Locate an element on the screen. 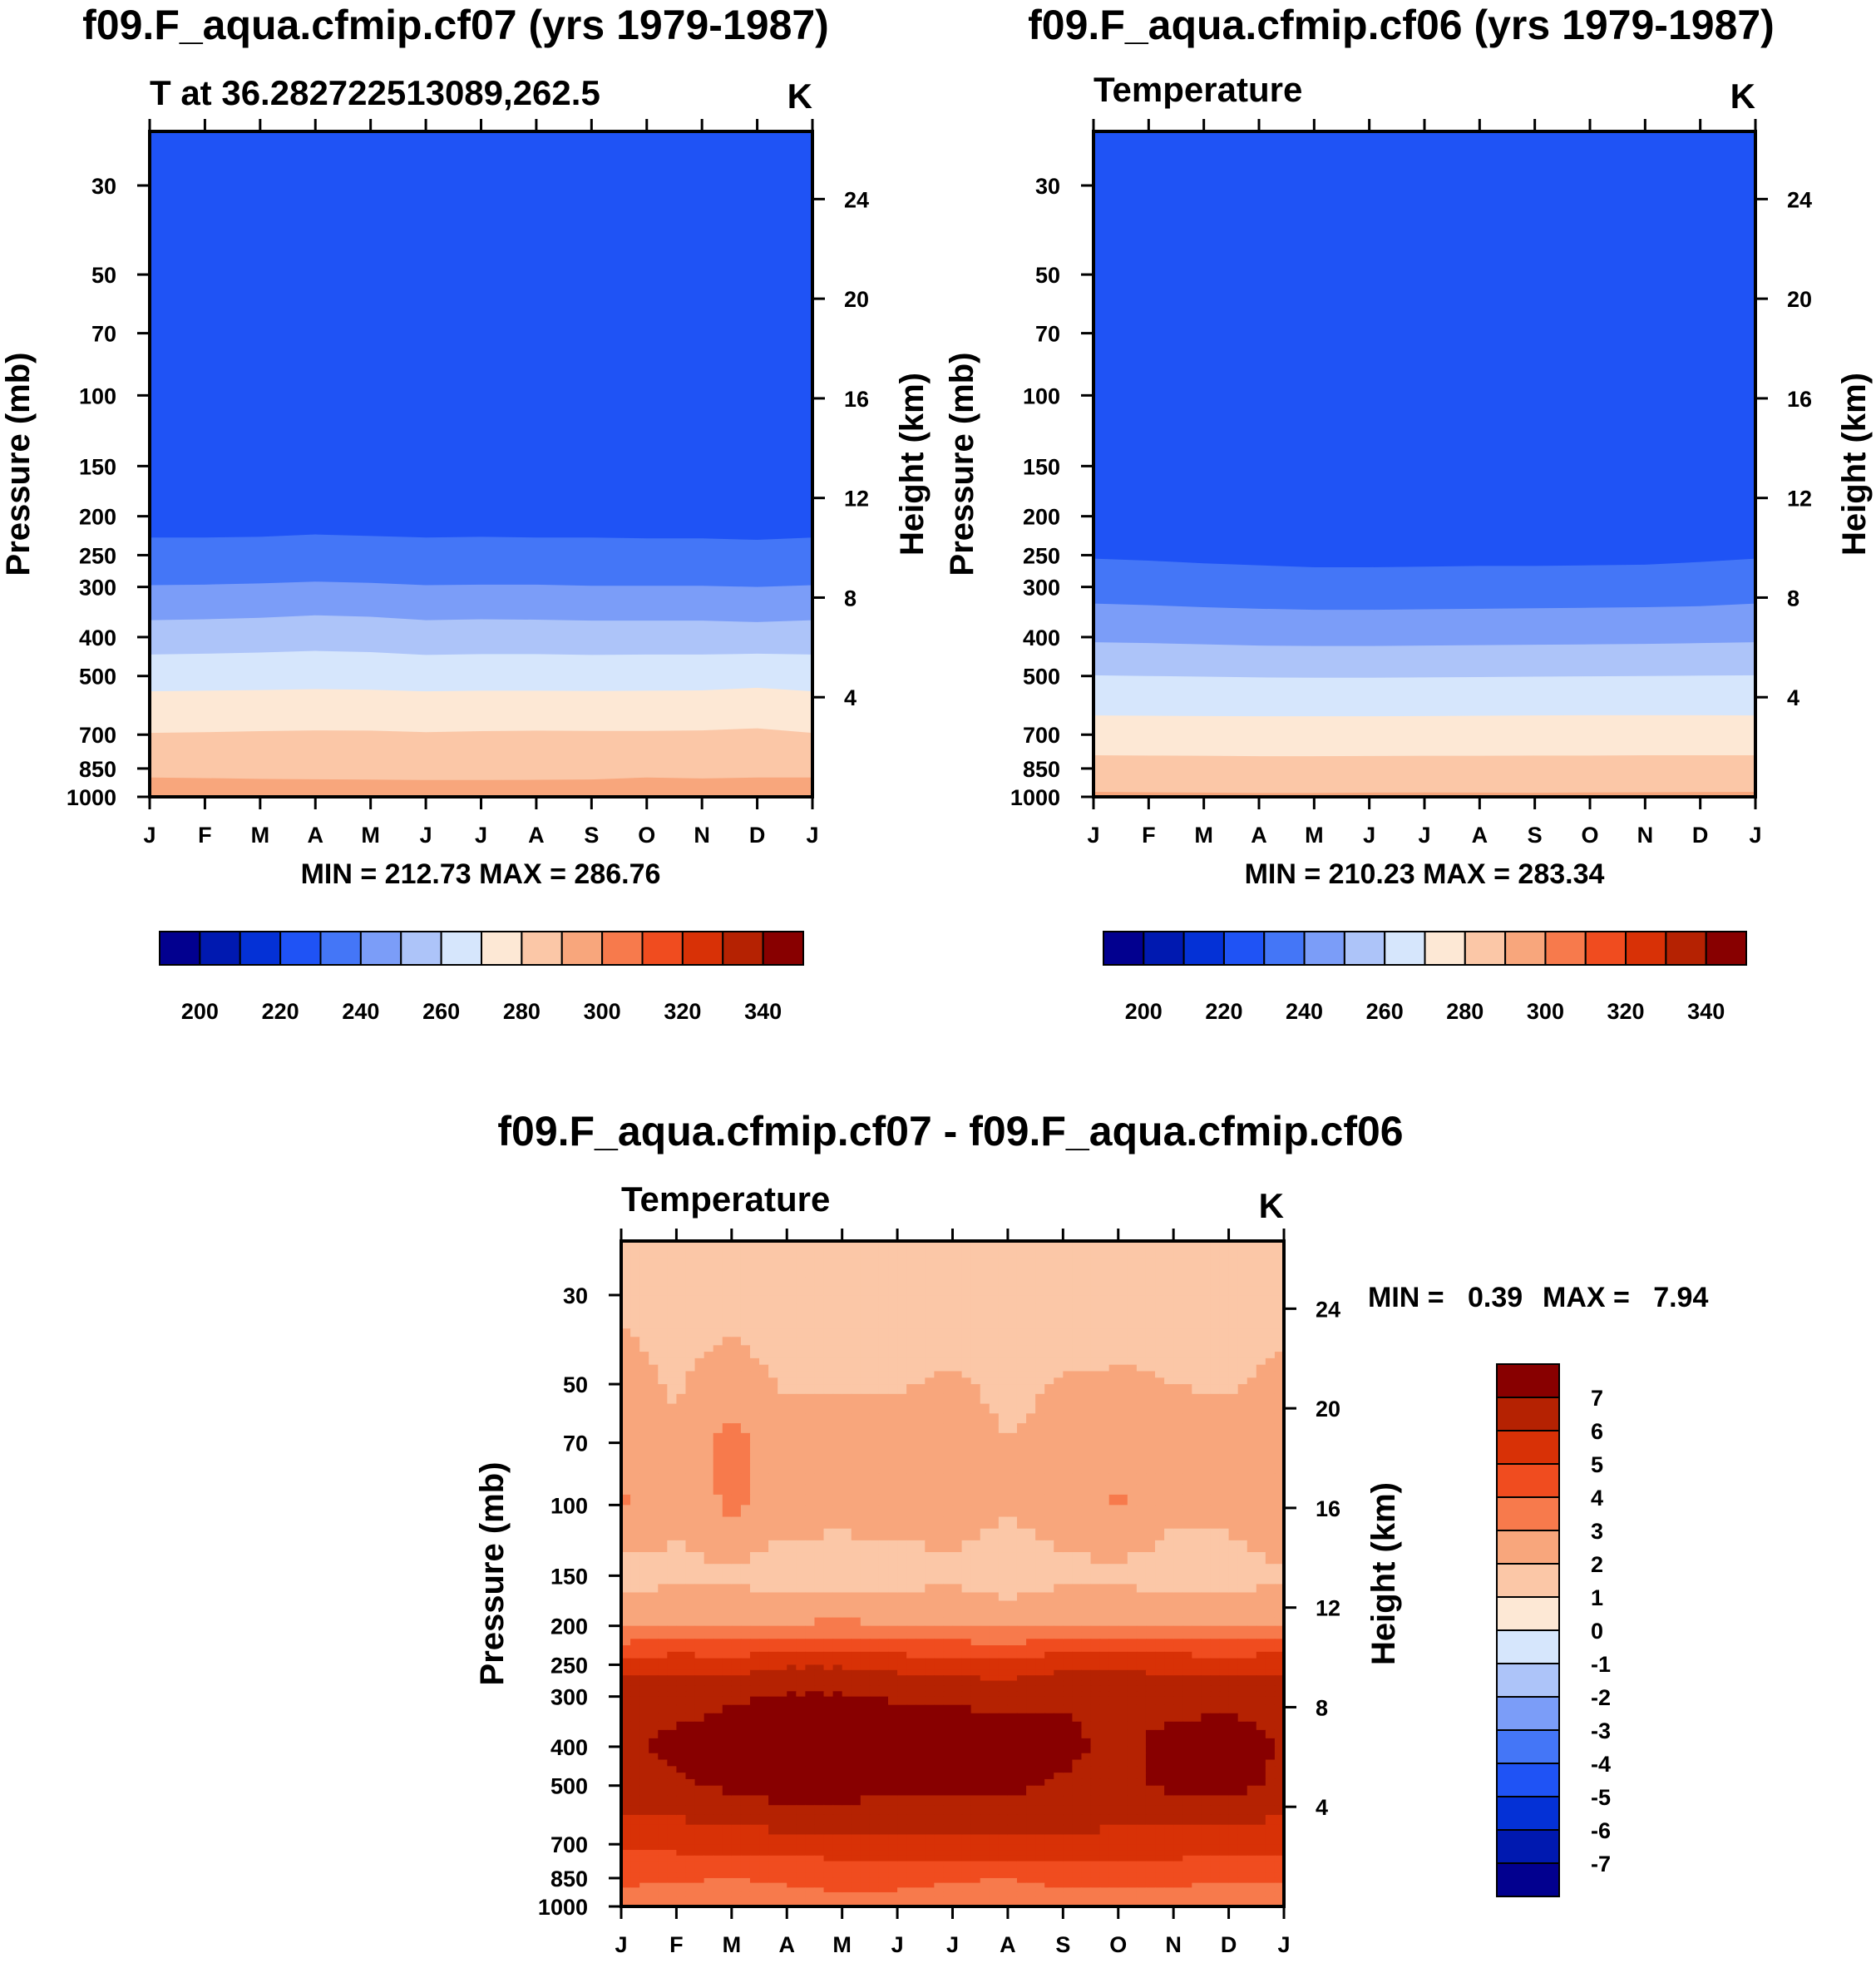 The height and width of the screenshot is (1963, 1876). panel-a-colorbar-box is located at coordinates (180, 948).